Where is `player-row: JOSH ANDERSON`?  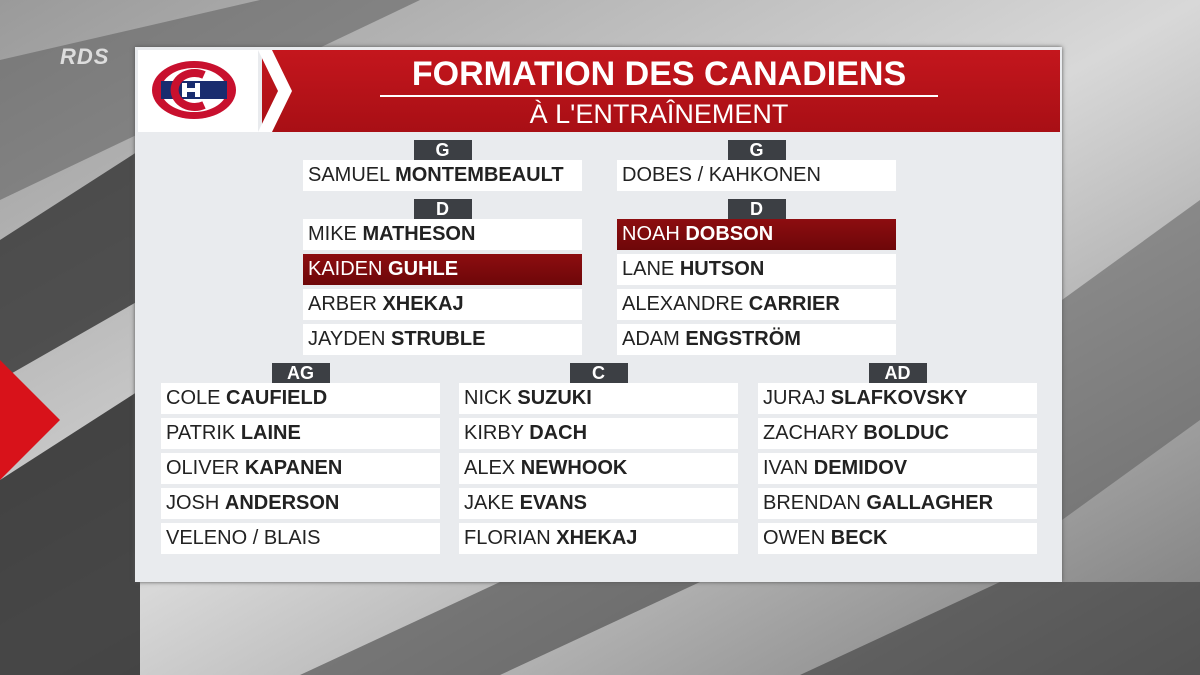
player-row: JOSH ANDERSON is located at coordinates (300, 503).